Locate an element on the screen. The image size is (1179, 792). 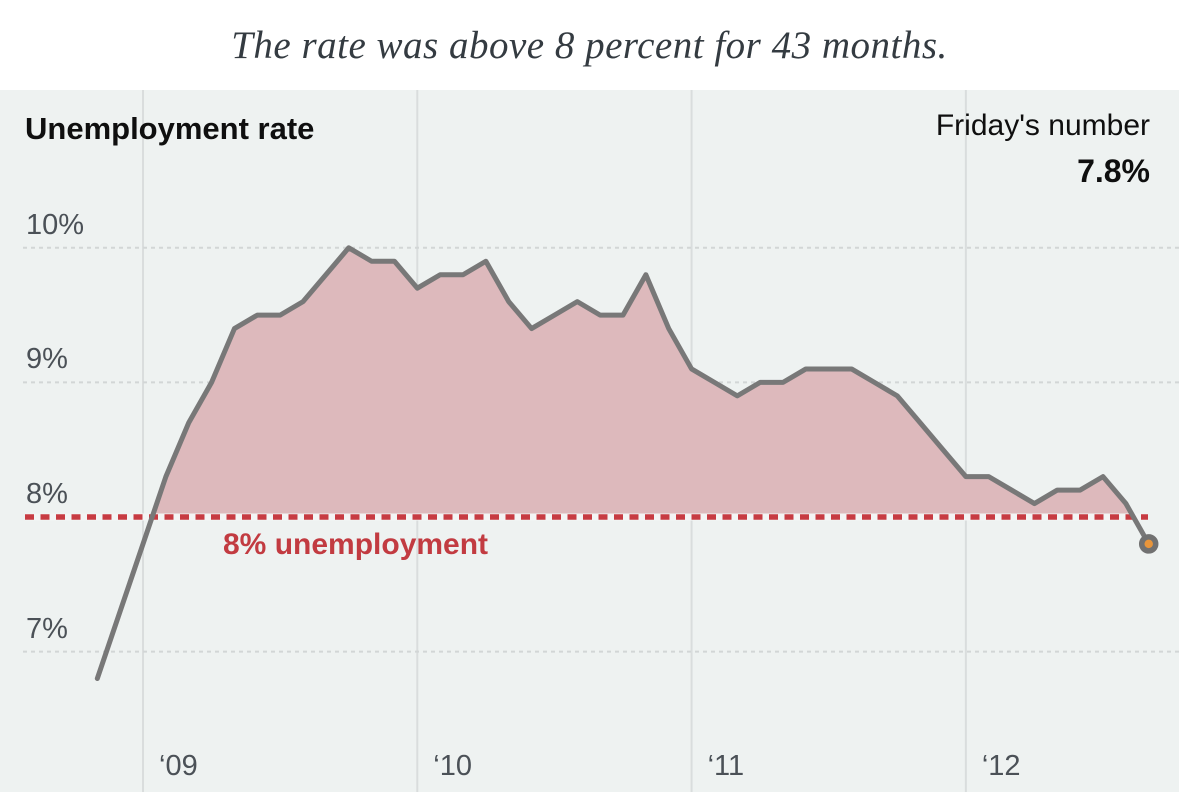
series-label: Unemployment rate is located at coordinates (170, 128).